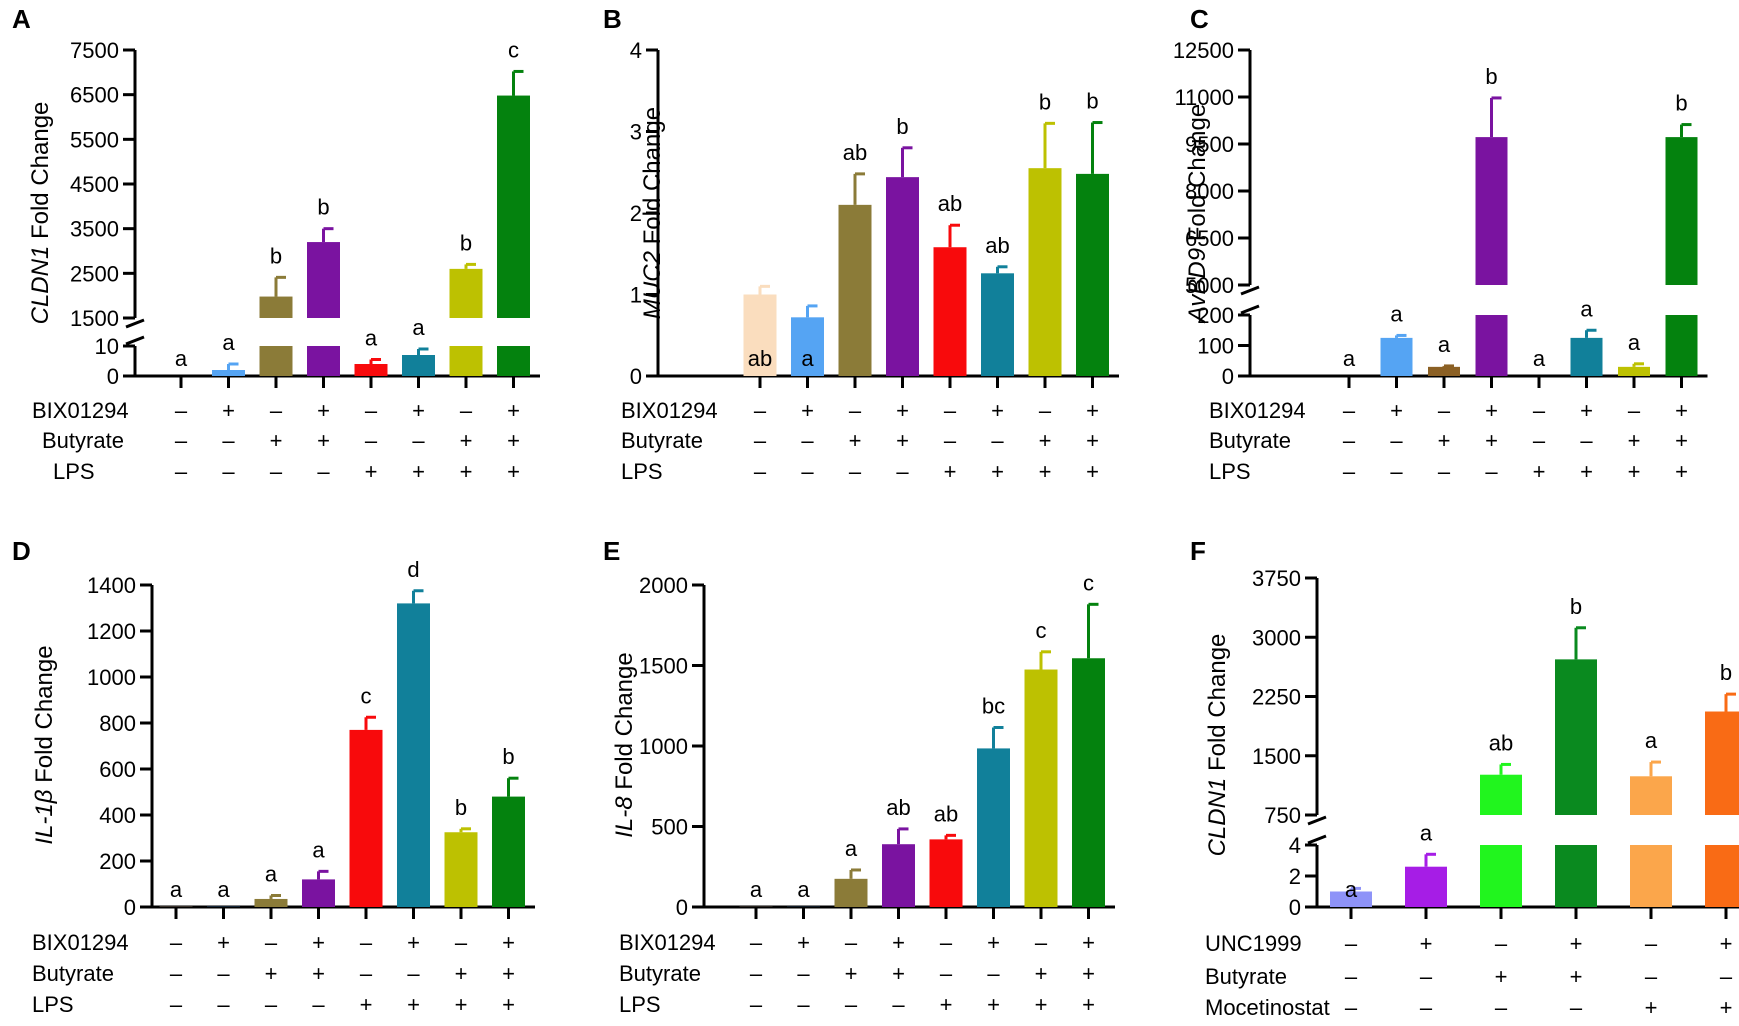 The height and width of the screenshot is (1026, 1739). Describe the element at coordinates (1209, 191) in the screenshot. I see `y-tick-label: 8000` at that location.